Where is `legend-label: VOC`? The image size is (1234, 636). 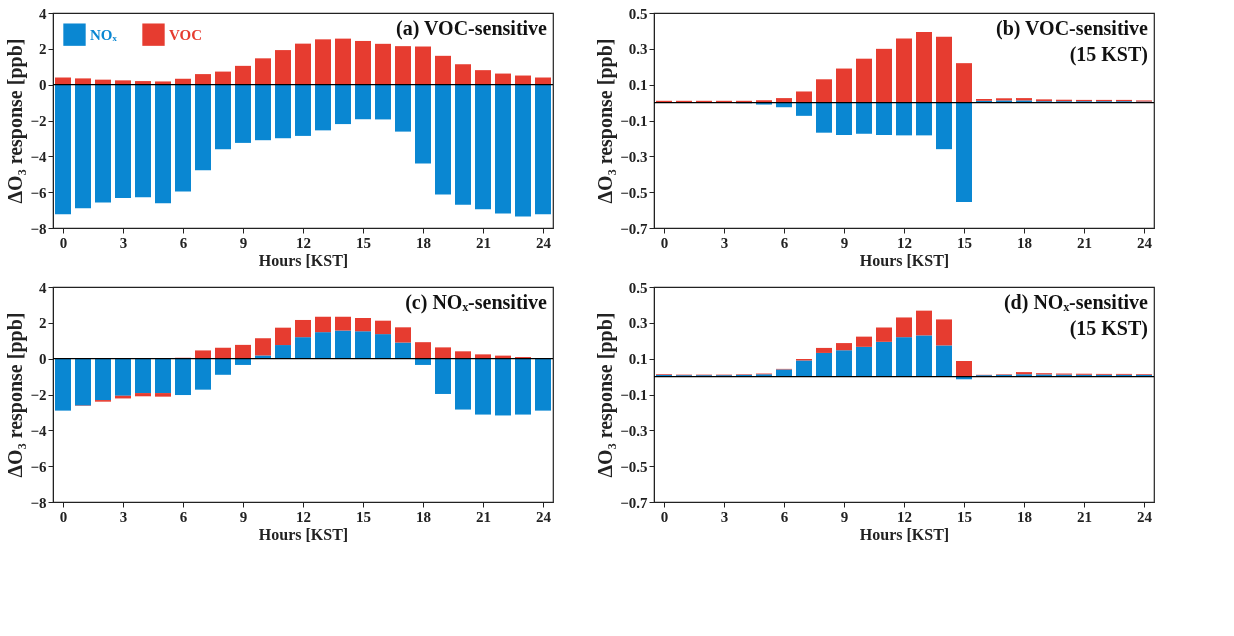 legend-label: VOC is located at coordinates (186, 34).